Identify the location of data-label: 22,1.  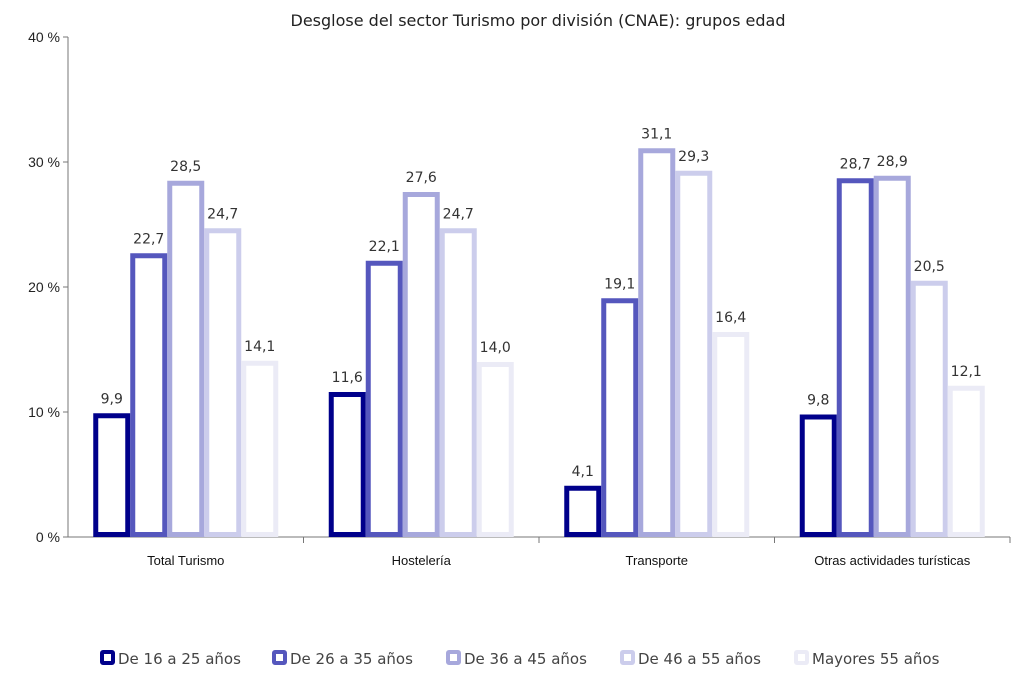
(384, 247).